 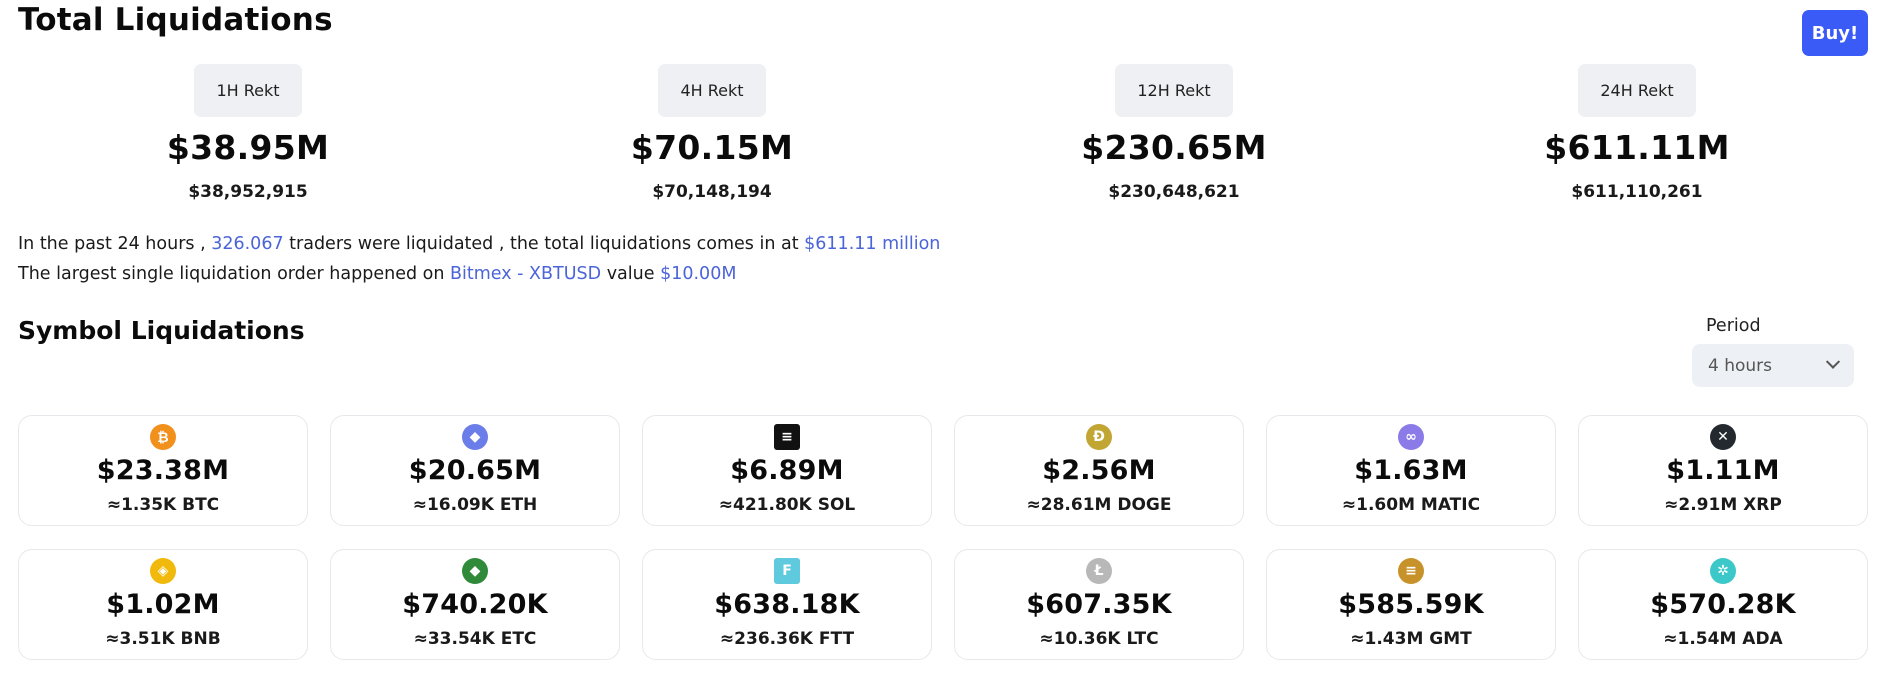 What do you see at coordinates (475, 639) in the screenshot?
I see `symbol-liquidation-amount: ≈33.54K ETC` at bounding box center [475, 639].